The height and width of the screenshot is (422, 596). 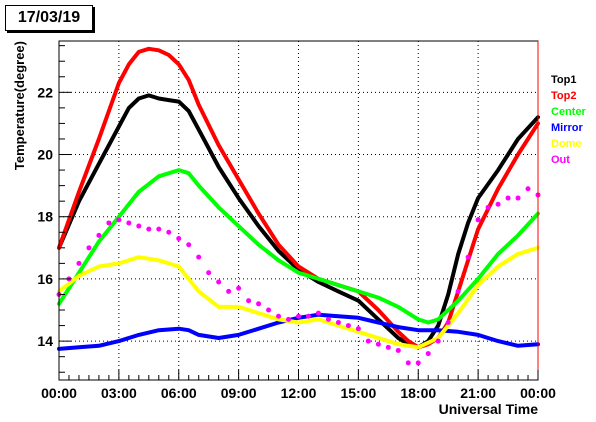 I want to click on x-tick-label: 21:00, so click(x=478, y=393).